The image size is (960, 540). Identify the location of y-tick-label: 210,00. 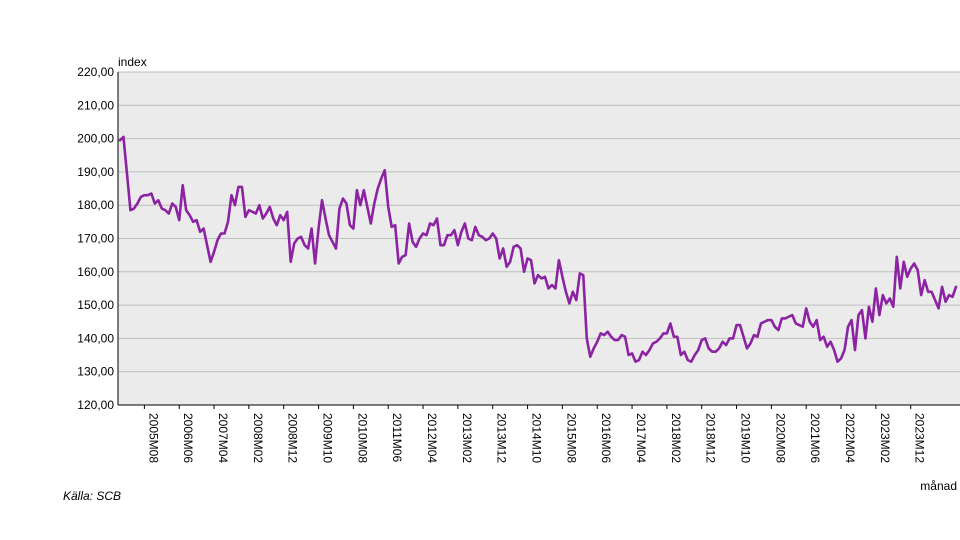
(95, 105).